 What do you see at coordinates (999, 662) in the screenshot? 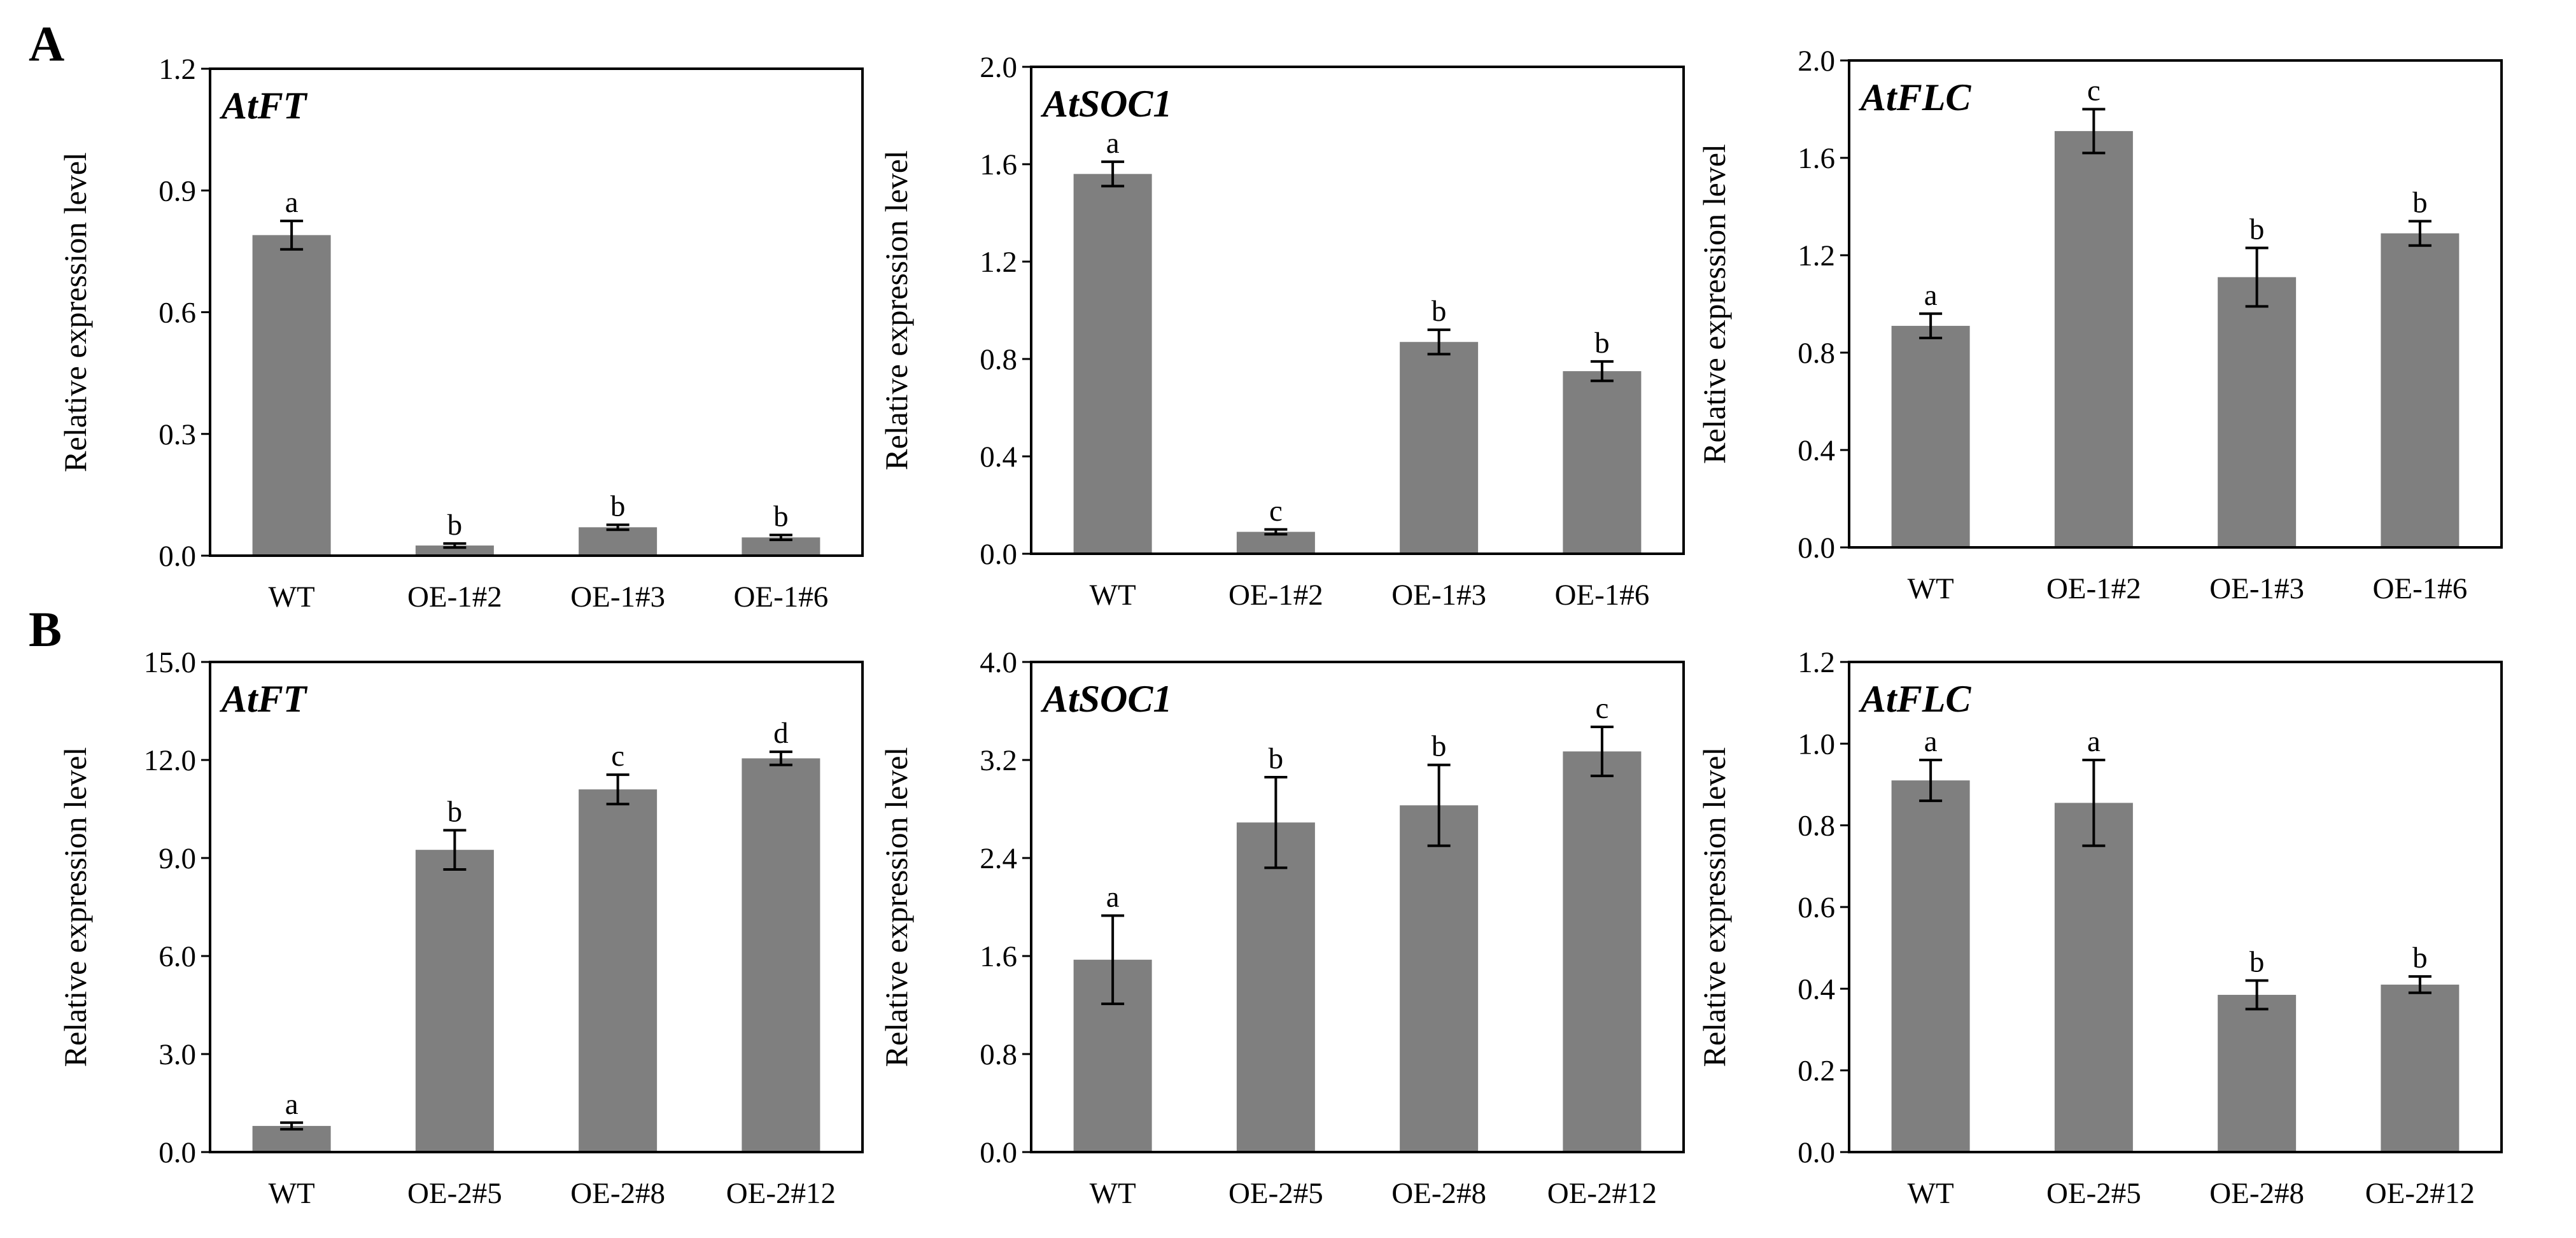
I see `y-tick-label: 4.0` at bounding box center [999, 662].